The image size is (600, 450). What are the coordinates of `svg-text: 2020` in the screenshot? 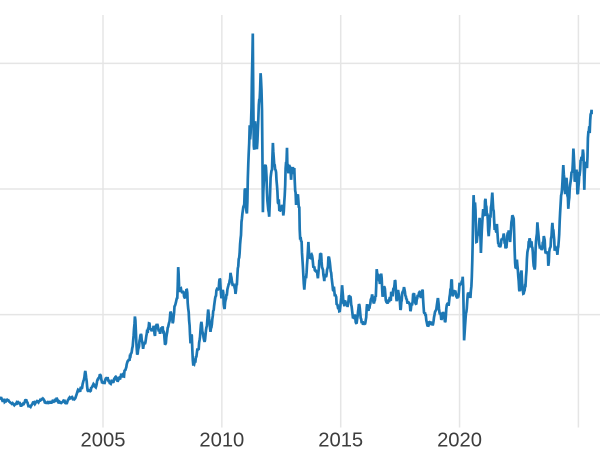 It's located at (459, 440).